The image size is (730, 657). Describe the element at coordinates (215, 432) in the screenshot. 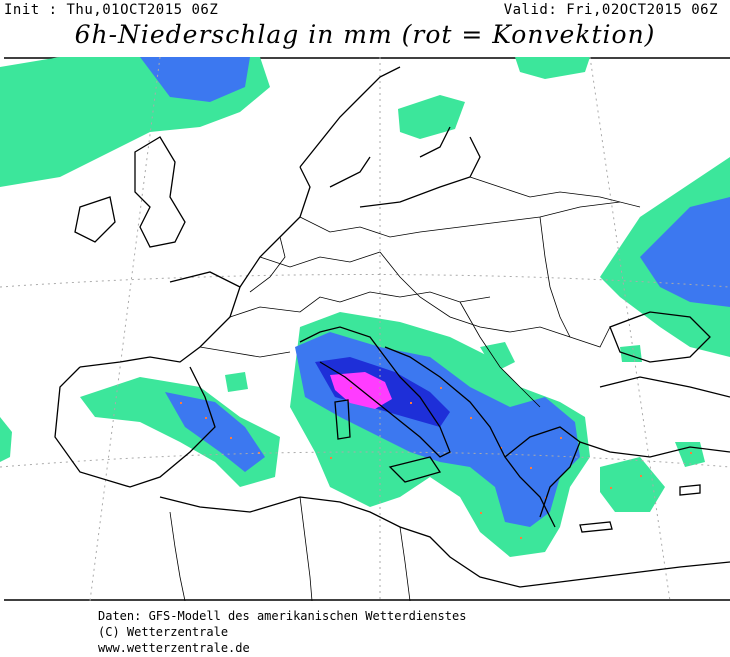

I see `precip-area-iberia-core` at that location.